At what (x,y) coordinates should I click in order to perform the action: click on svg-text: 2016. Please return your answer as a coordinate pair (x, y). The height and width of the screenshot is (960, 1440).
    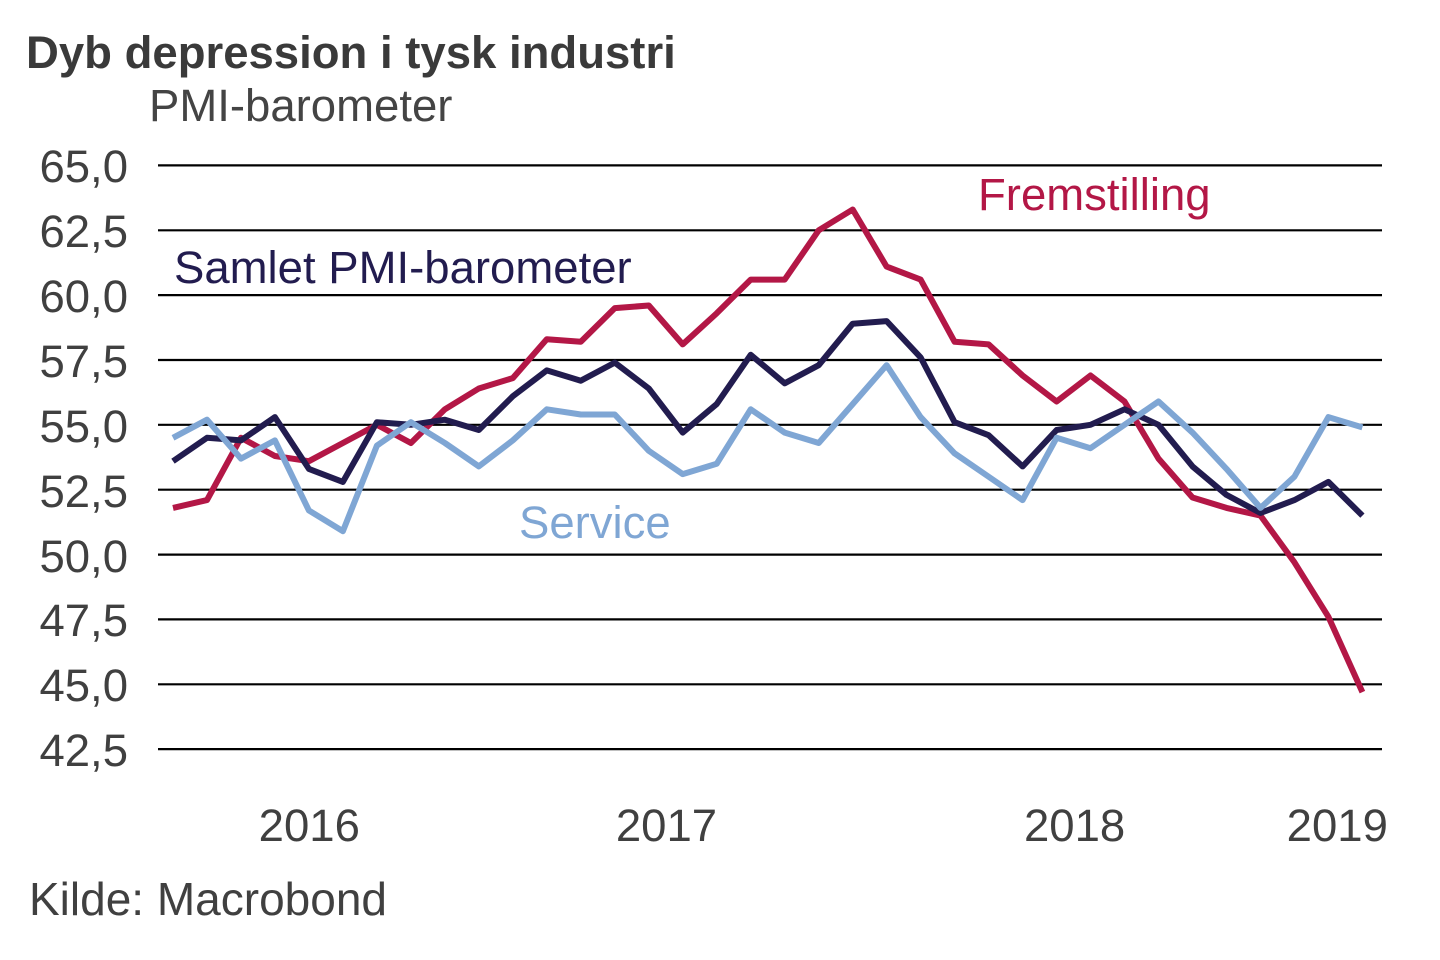
    Looking at the image, I should click on (309, 825).